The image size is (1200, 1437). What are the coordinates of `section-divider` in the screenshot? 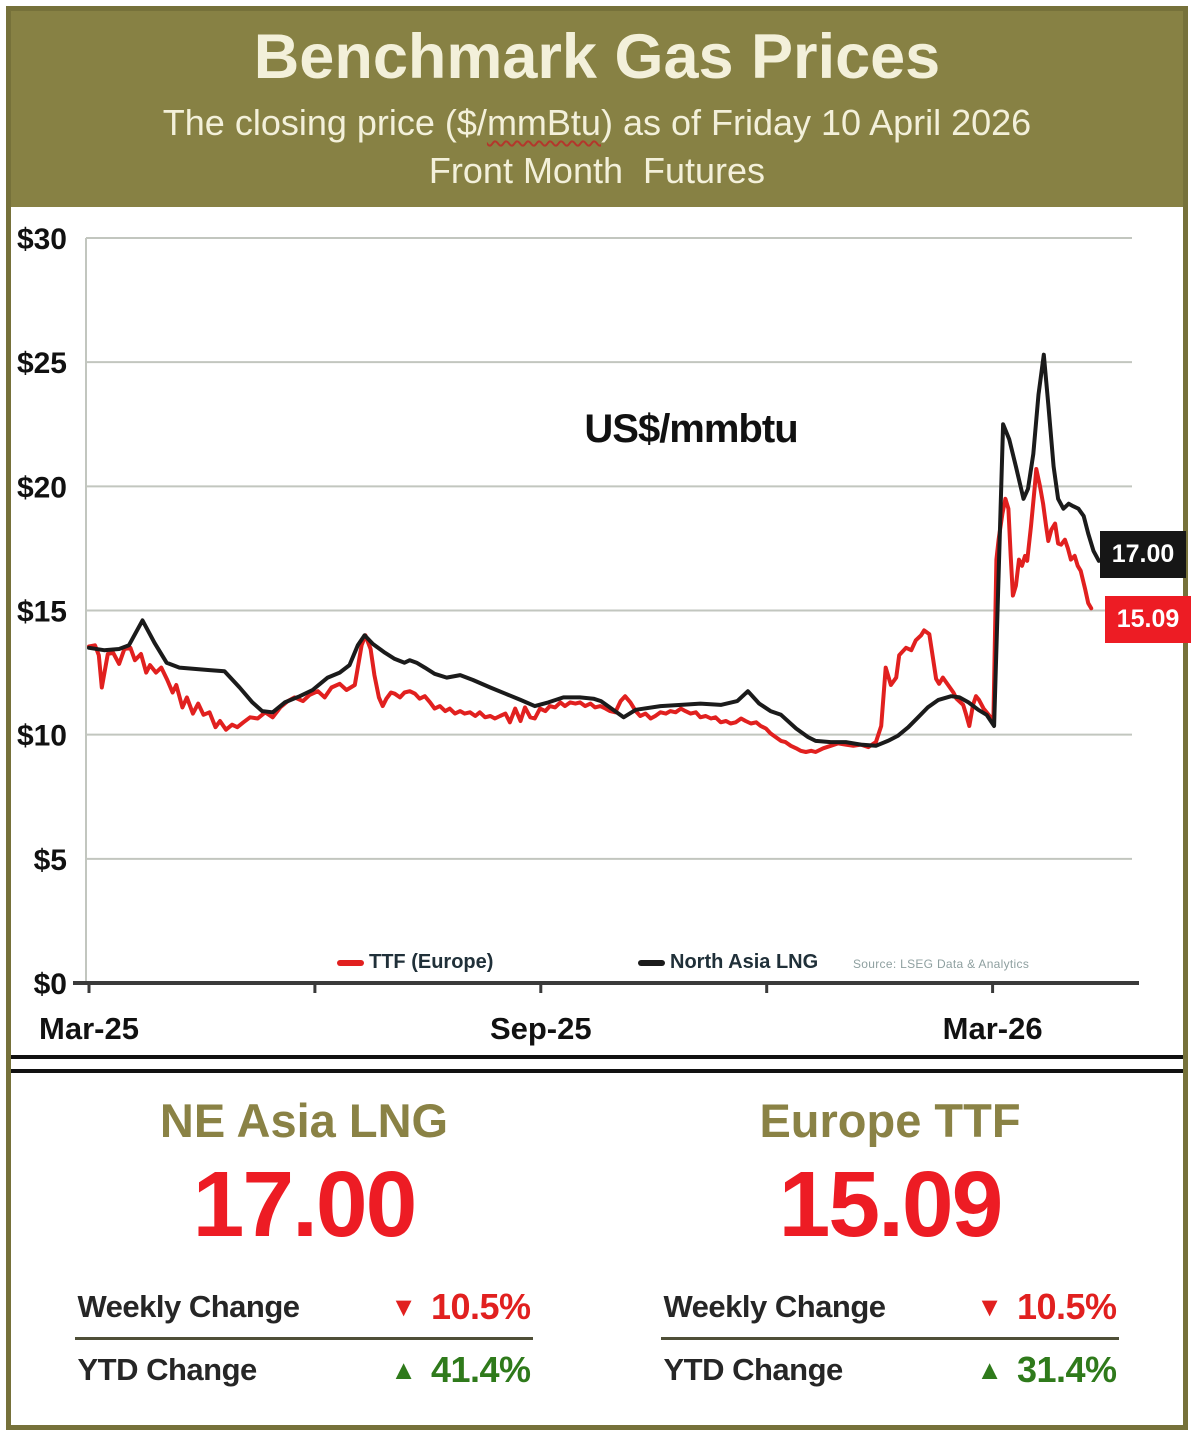 It's located at (597, 1064).